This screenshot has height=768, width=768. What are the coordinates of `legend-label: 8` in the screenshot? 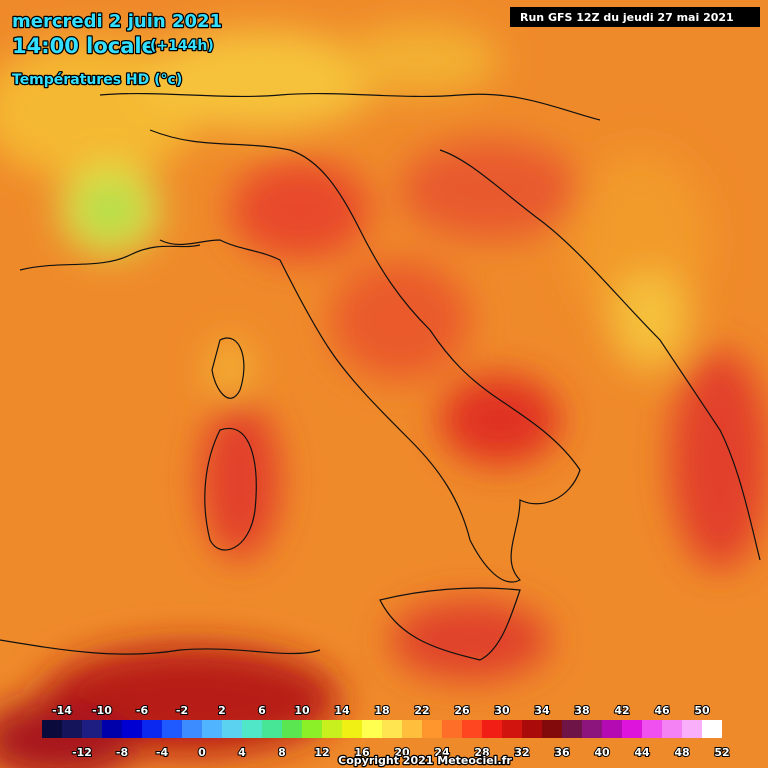 It's located at (282, 752).